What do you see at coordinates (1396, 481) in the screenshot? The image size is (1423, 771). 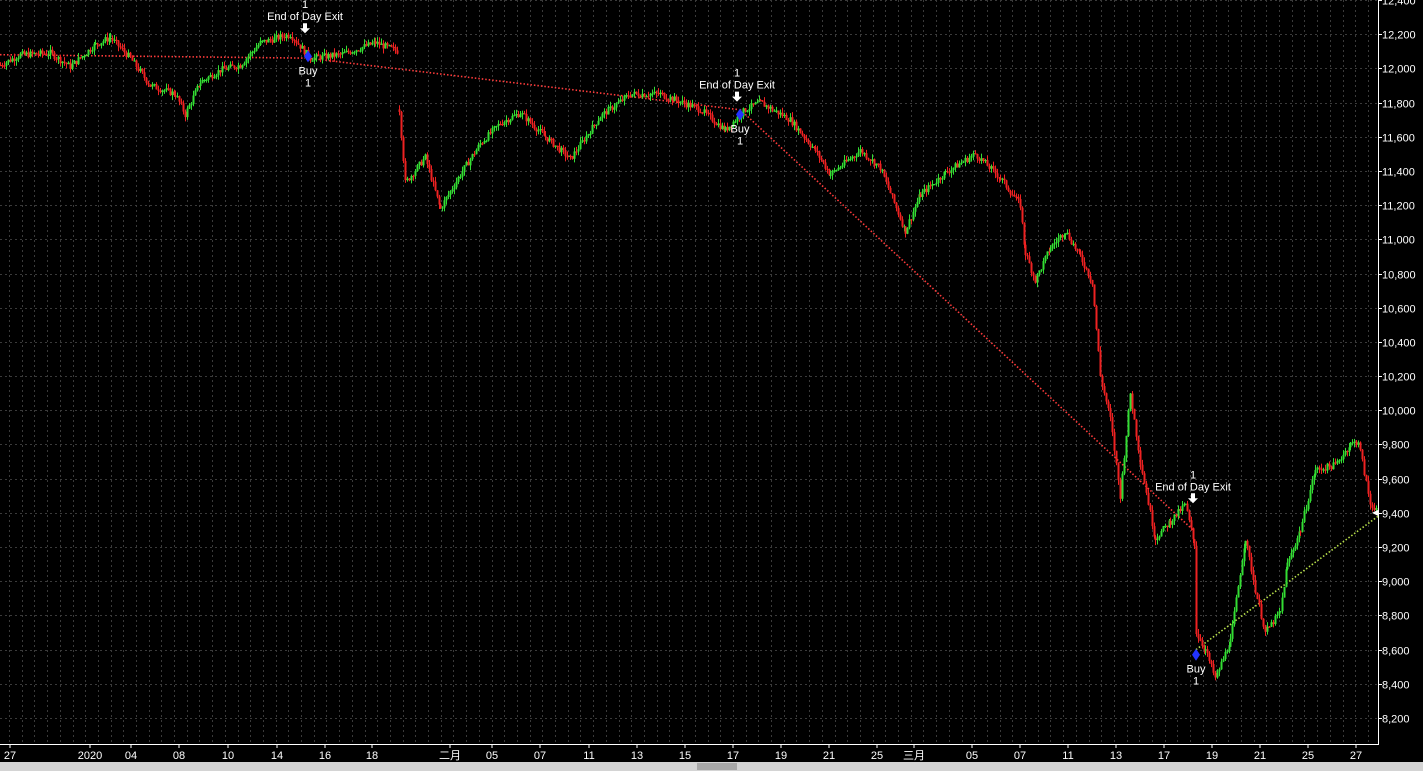 I see `y-tick-label: 9,600` at bounding box center [1396, 481].